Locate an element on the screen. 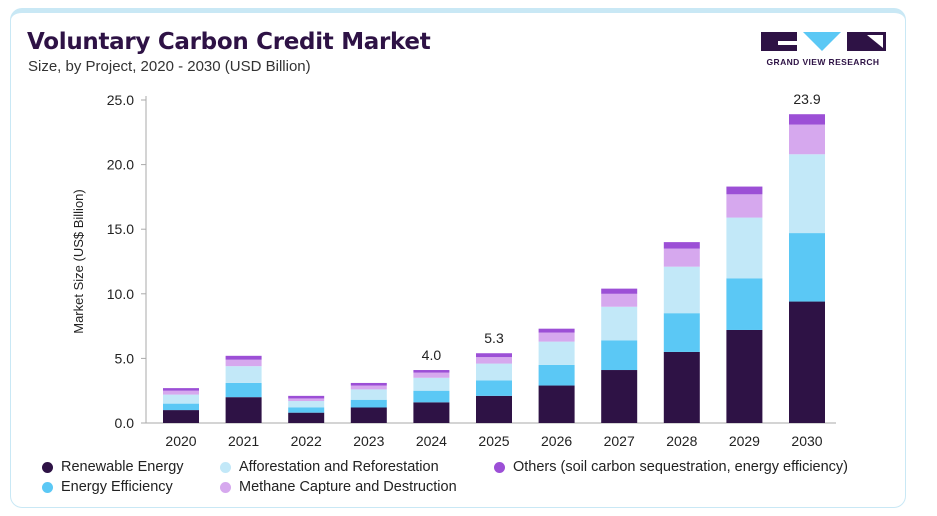 The height and width of the screenshot is (516, 937). x-tick-label: 2021 is located at coordinates (243, 441).